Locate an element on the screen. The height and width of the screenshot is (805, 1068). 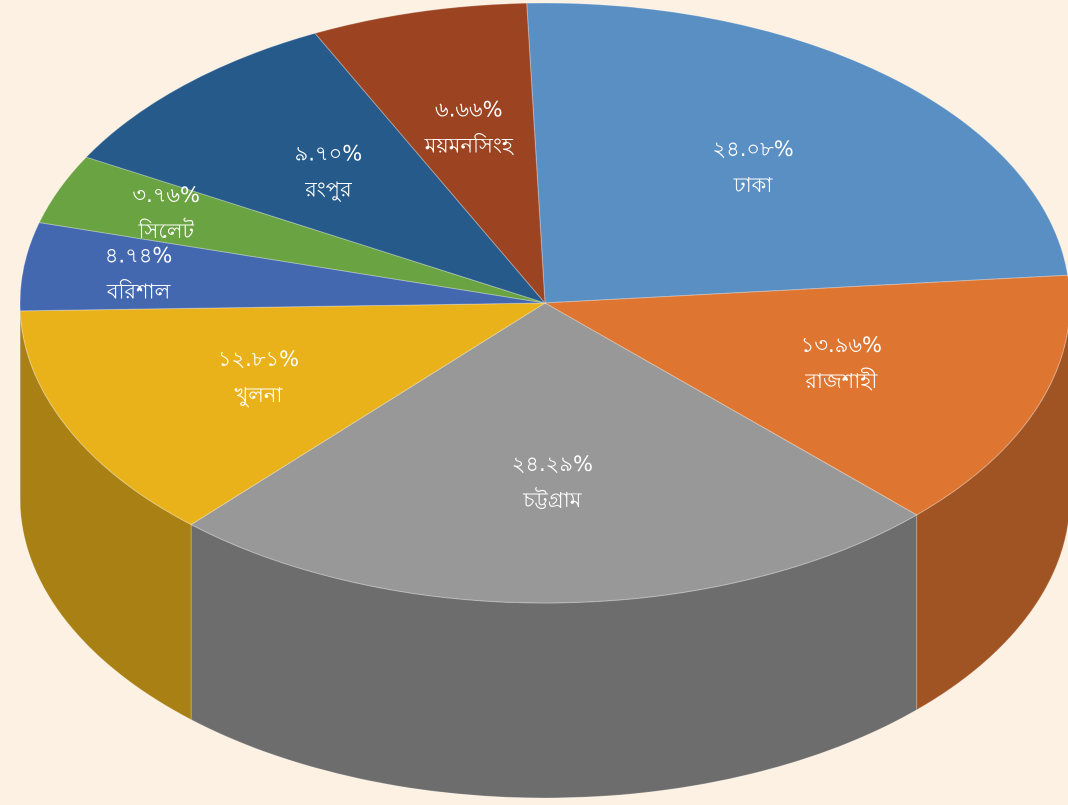
category-label: খুলনা is located at coordinates (258, 395).